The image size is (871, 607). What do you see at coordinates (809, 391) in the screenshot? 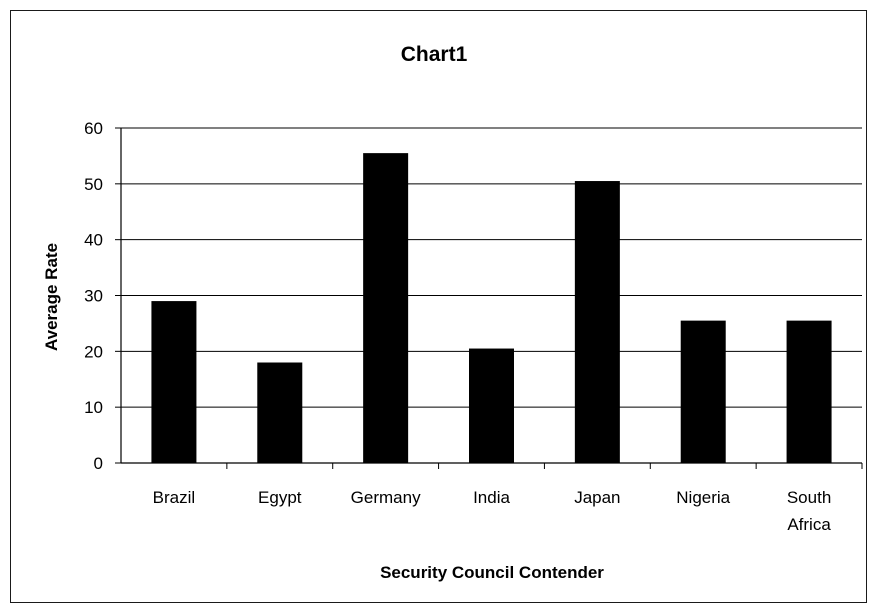
I see `bar-south-africa` at bounding box center [809, 391].